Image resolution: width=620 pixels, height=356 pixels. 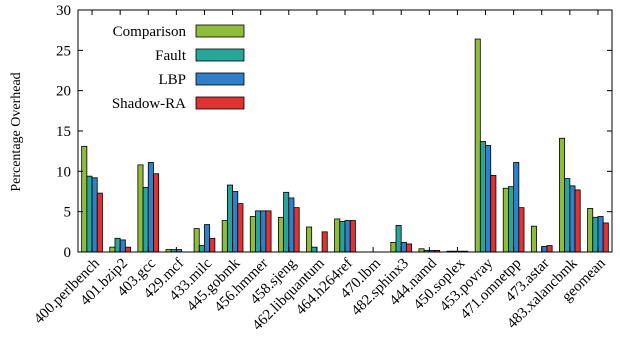 I want to click on legend-swatch-fault, so click(x=220, y=55).